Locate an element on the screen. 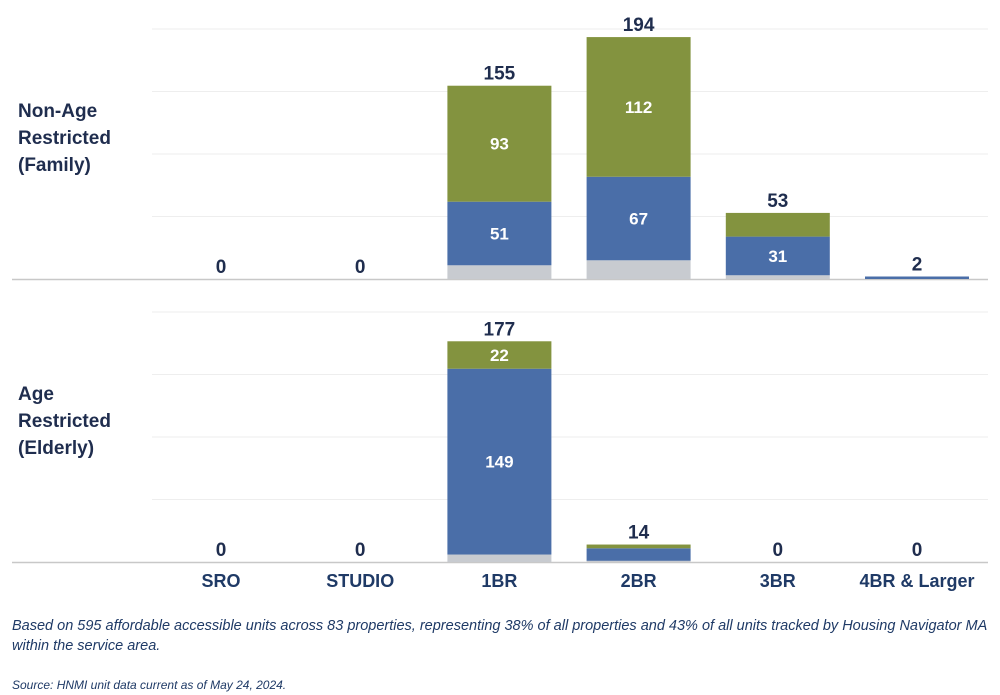  panel-label-line: Non-Age is located at coordinates (58, 111).